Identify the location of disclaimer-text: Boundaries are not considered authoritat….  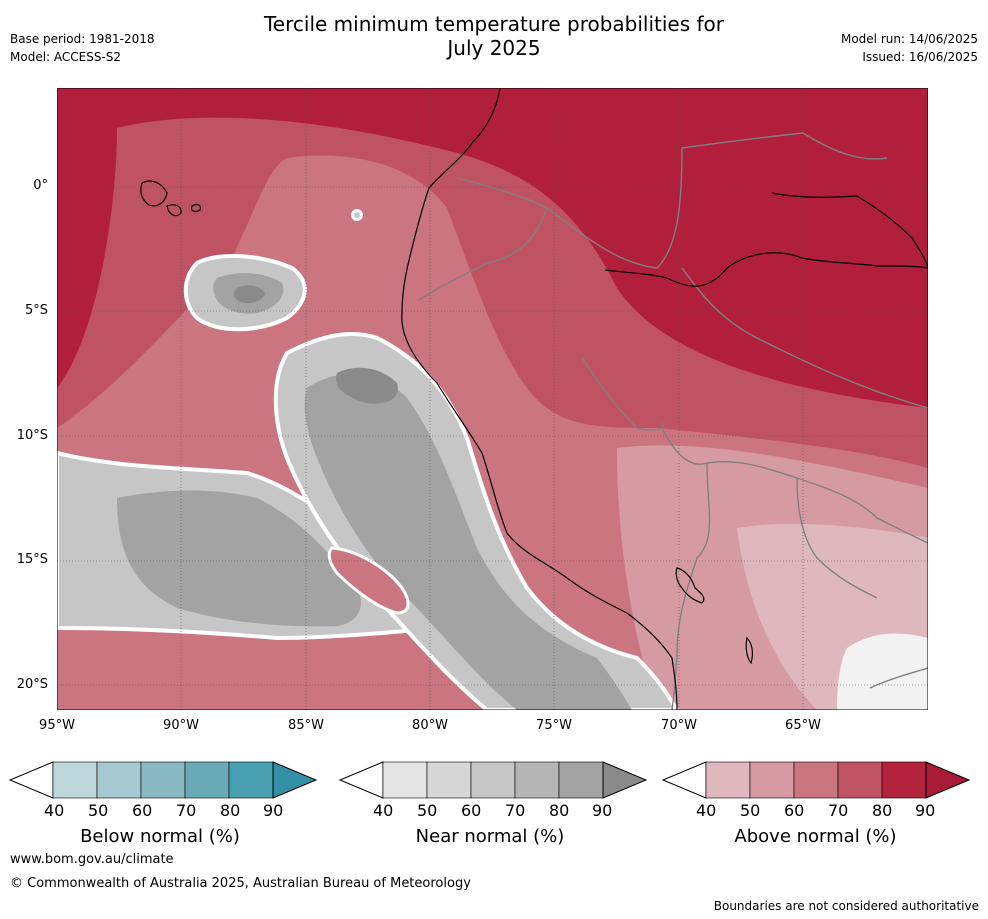
(846, 906).